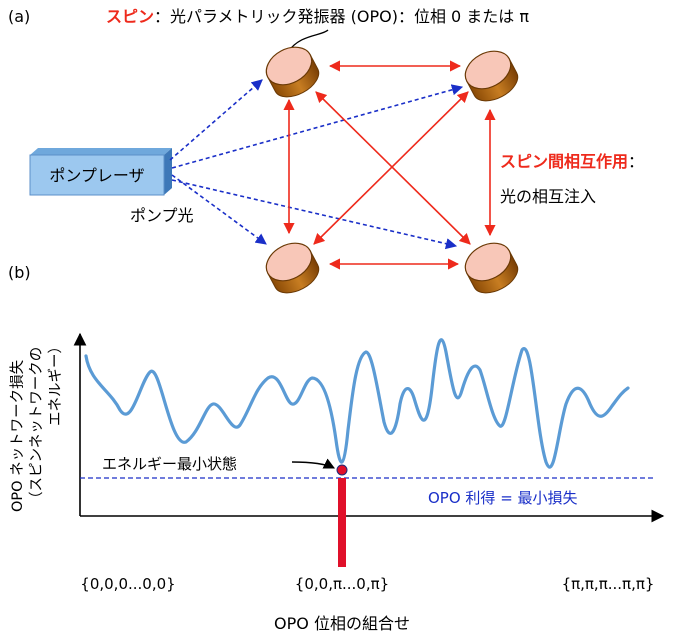 The width and height of the screenshot is (680, 636). Describe the element at coordinates (342, 522) in the screenshot. I see `minimum-bar` at that location.